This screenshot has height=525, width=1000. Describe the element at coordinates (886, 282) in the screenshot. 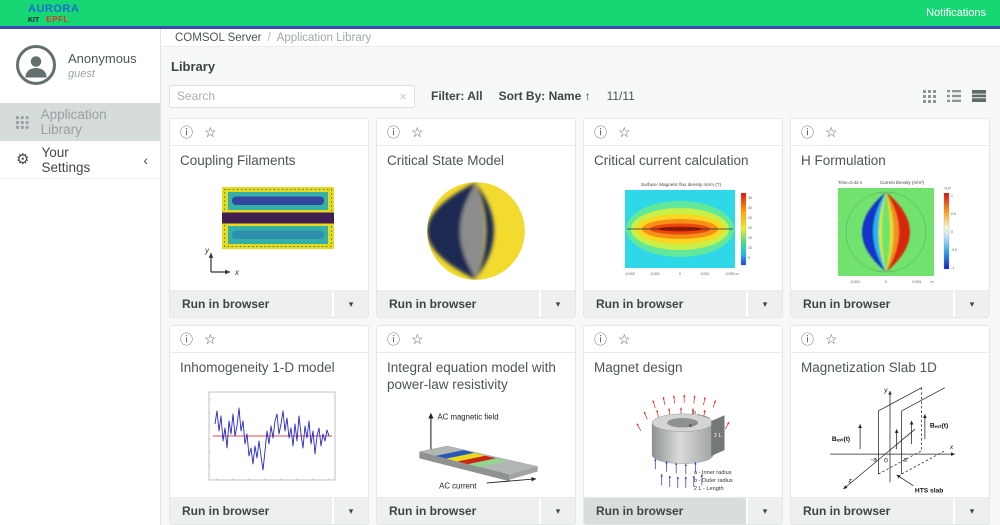

I see `x-tick: 0` at that location.